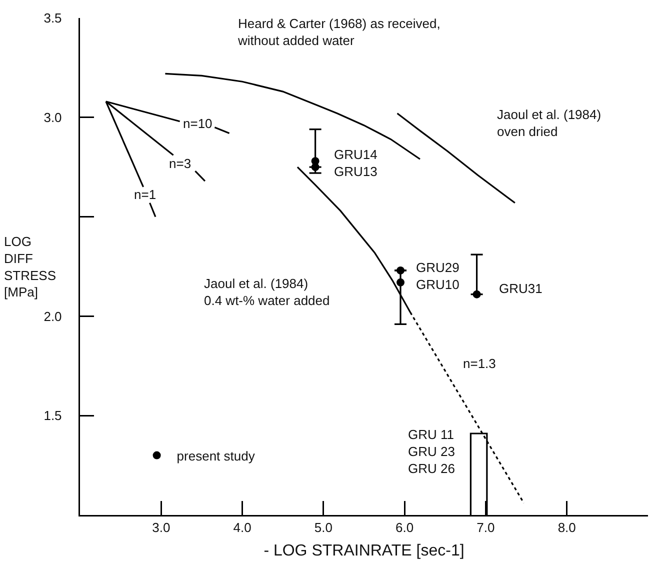 The height and width of the screenshot is (579, 652). Describe the element at coordinates (242, 528) in the screenshot. I see `x-tick-label: 4.0` at that location.